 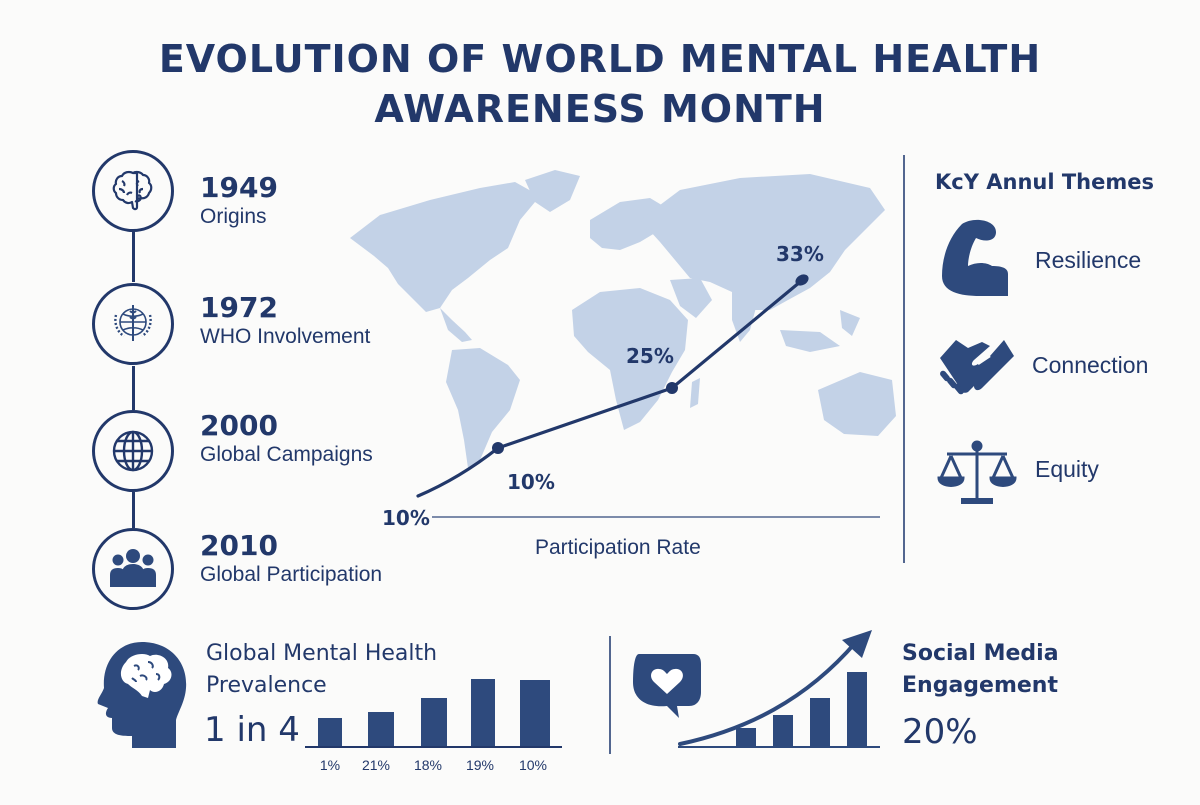 What do you see at coordinates (252, 730) in the screenshot?
I see `prevalence-stat: 1 in 4` at bounding box center [252, 730].